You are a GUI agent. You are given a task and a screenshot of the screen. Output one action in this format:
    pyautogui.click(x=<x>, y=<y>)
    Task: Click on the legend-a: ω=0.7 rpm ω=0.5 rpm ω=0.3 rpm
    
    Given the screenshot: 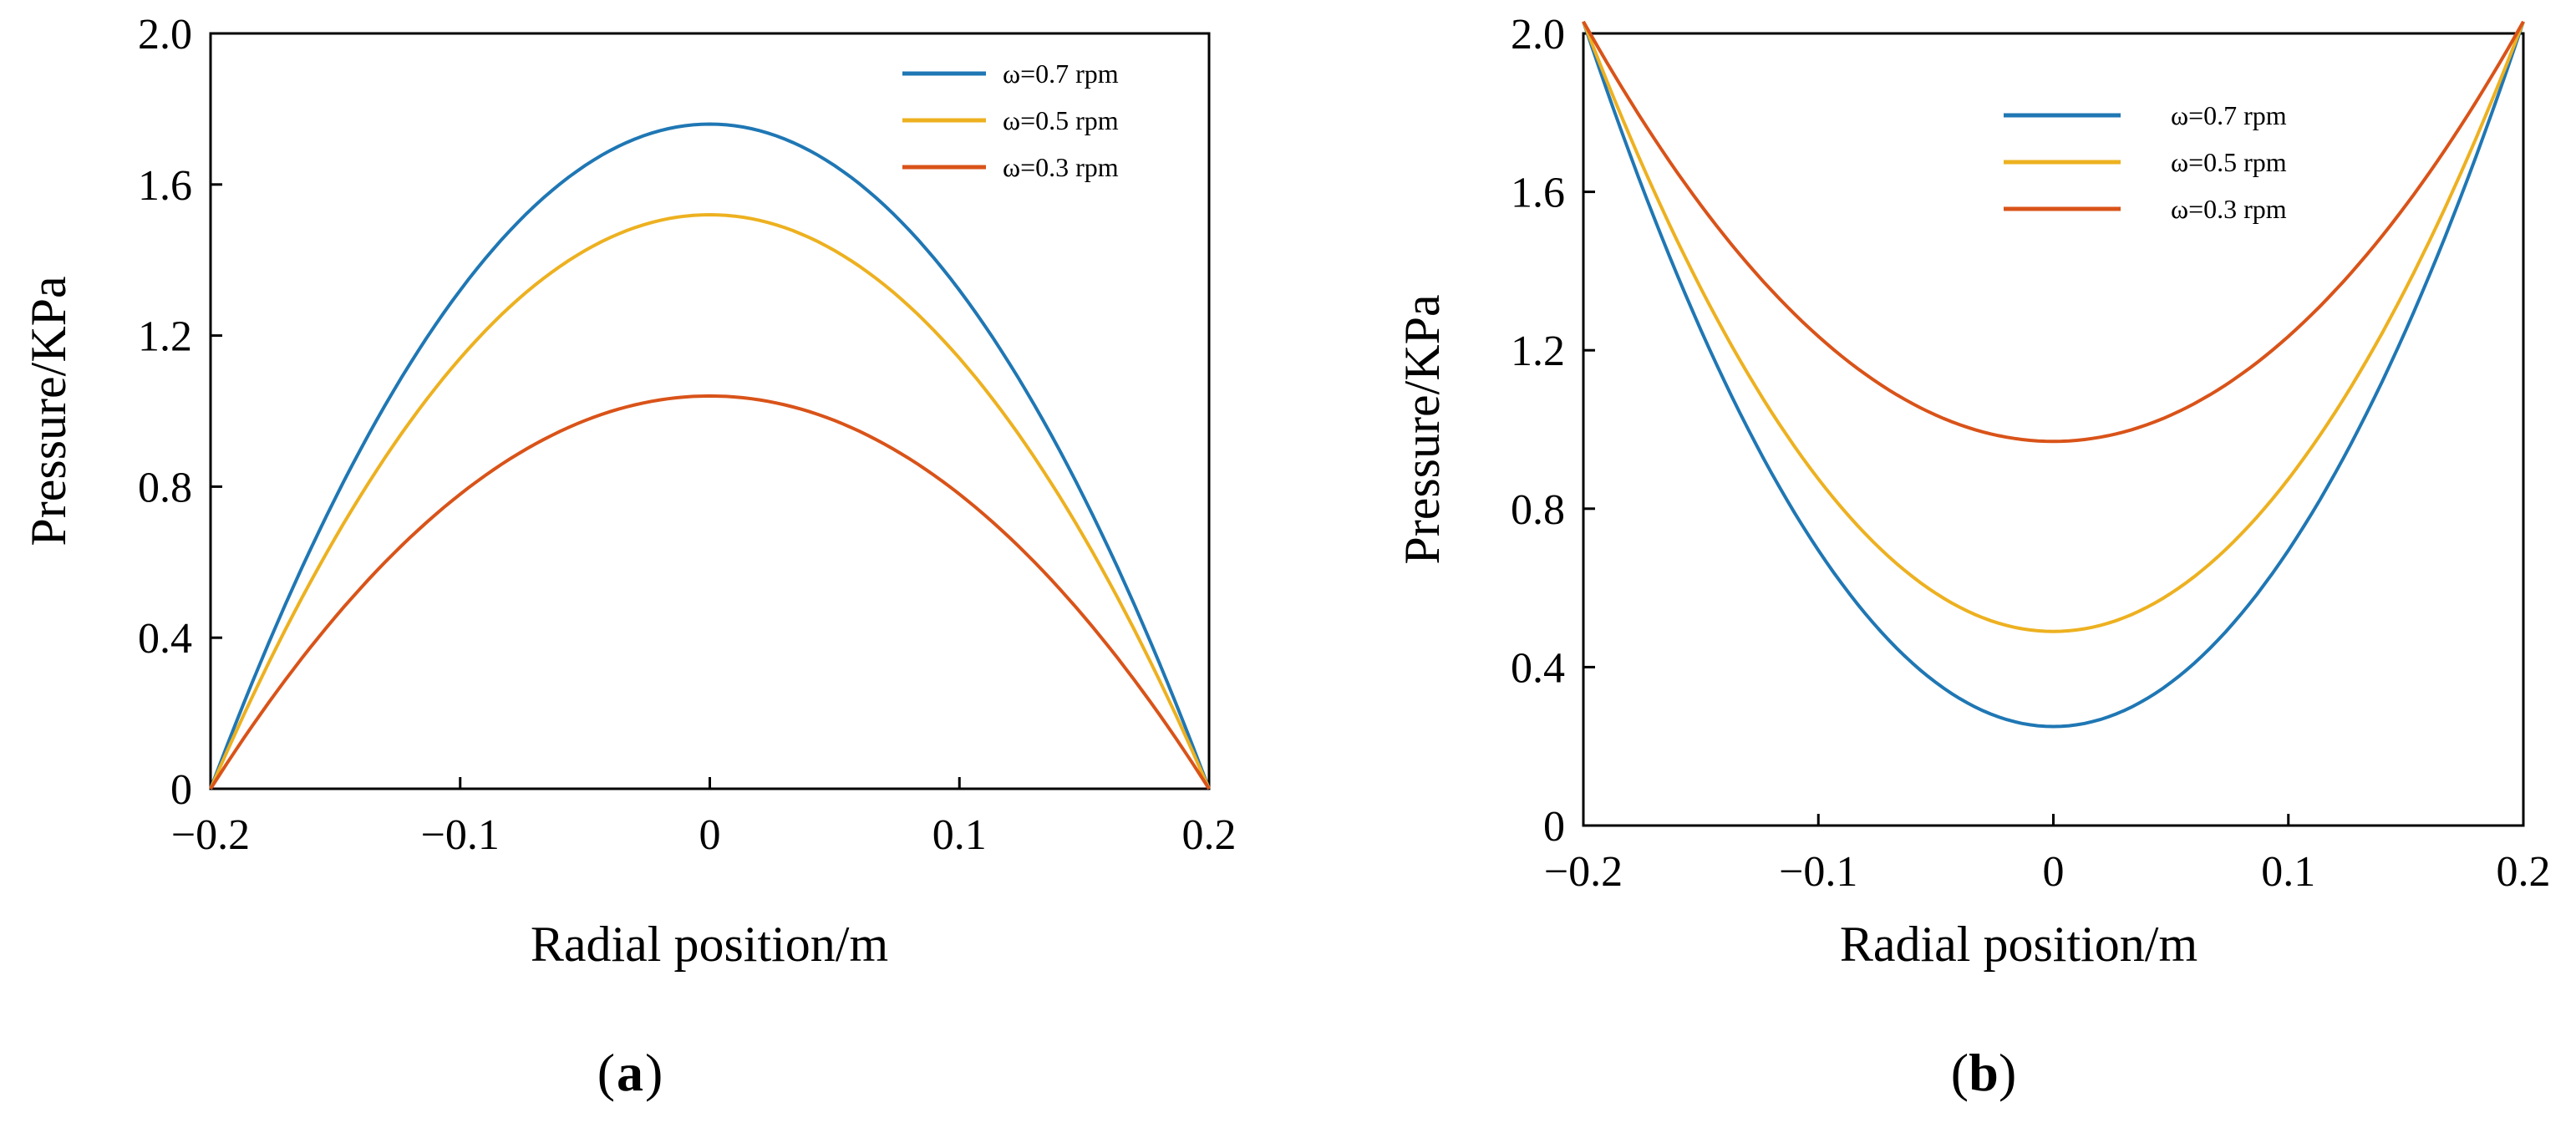 What is the action you would take?
    pyautogui.click(x=1011, y=120)
    